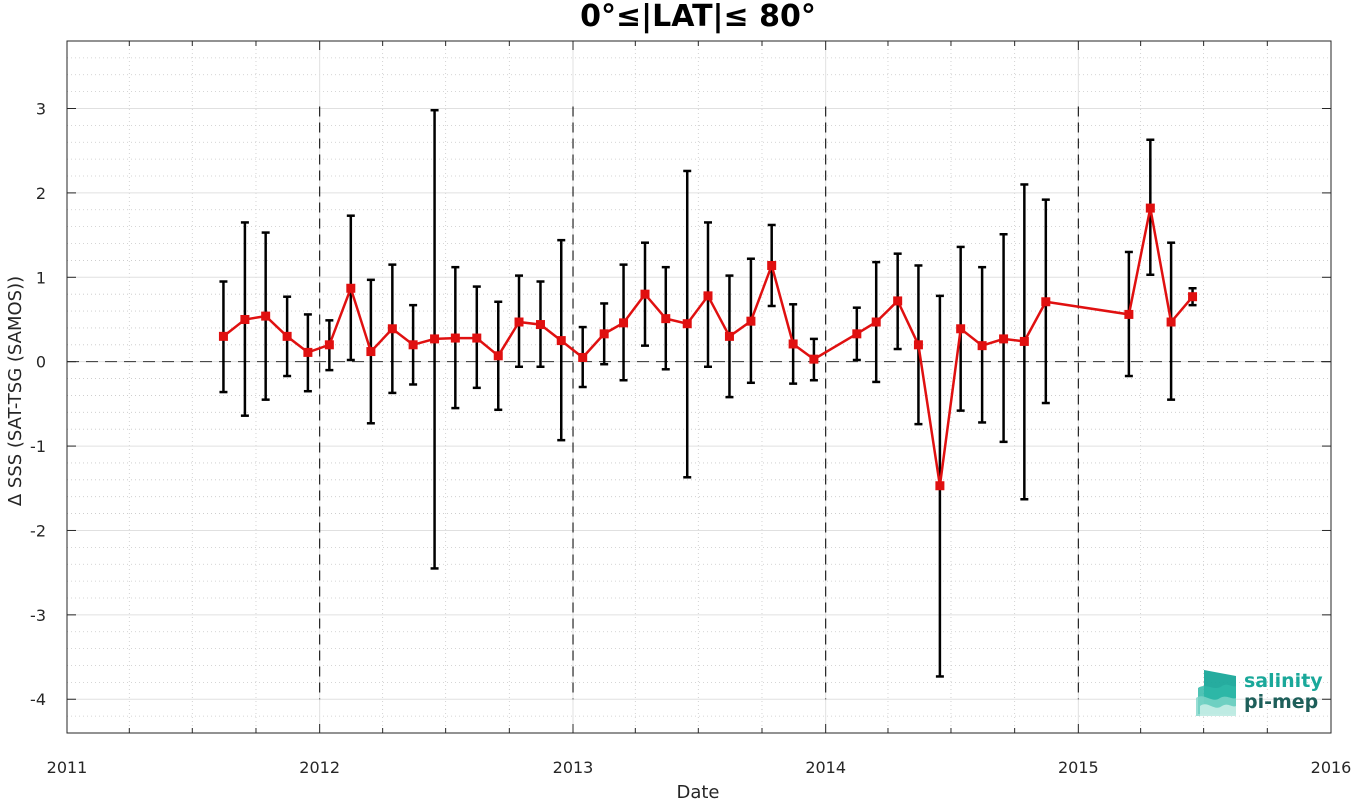  I want to click on y-tick-label: -3, so click(38, 615).